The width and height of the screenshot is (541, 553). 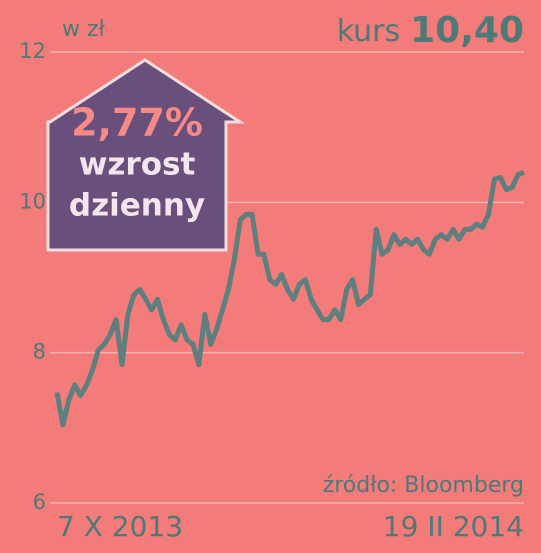 What do you see at coordinates (39, 502) in the screenshot?
I see `y-tick-label: 6` at bounding box center [39, 502].